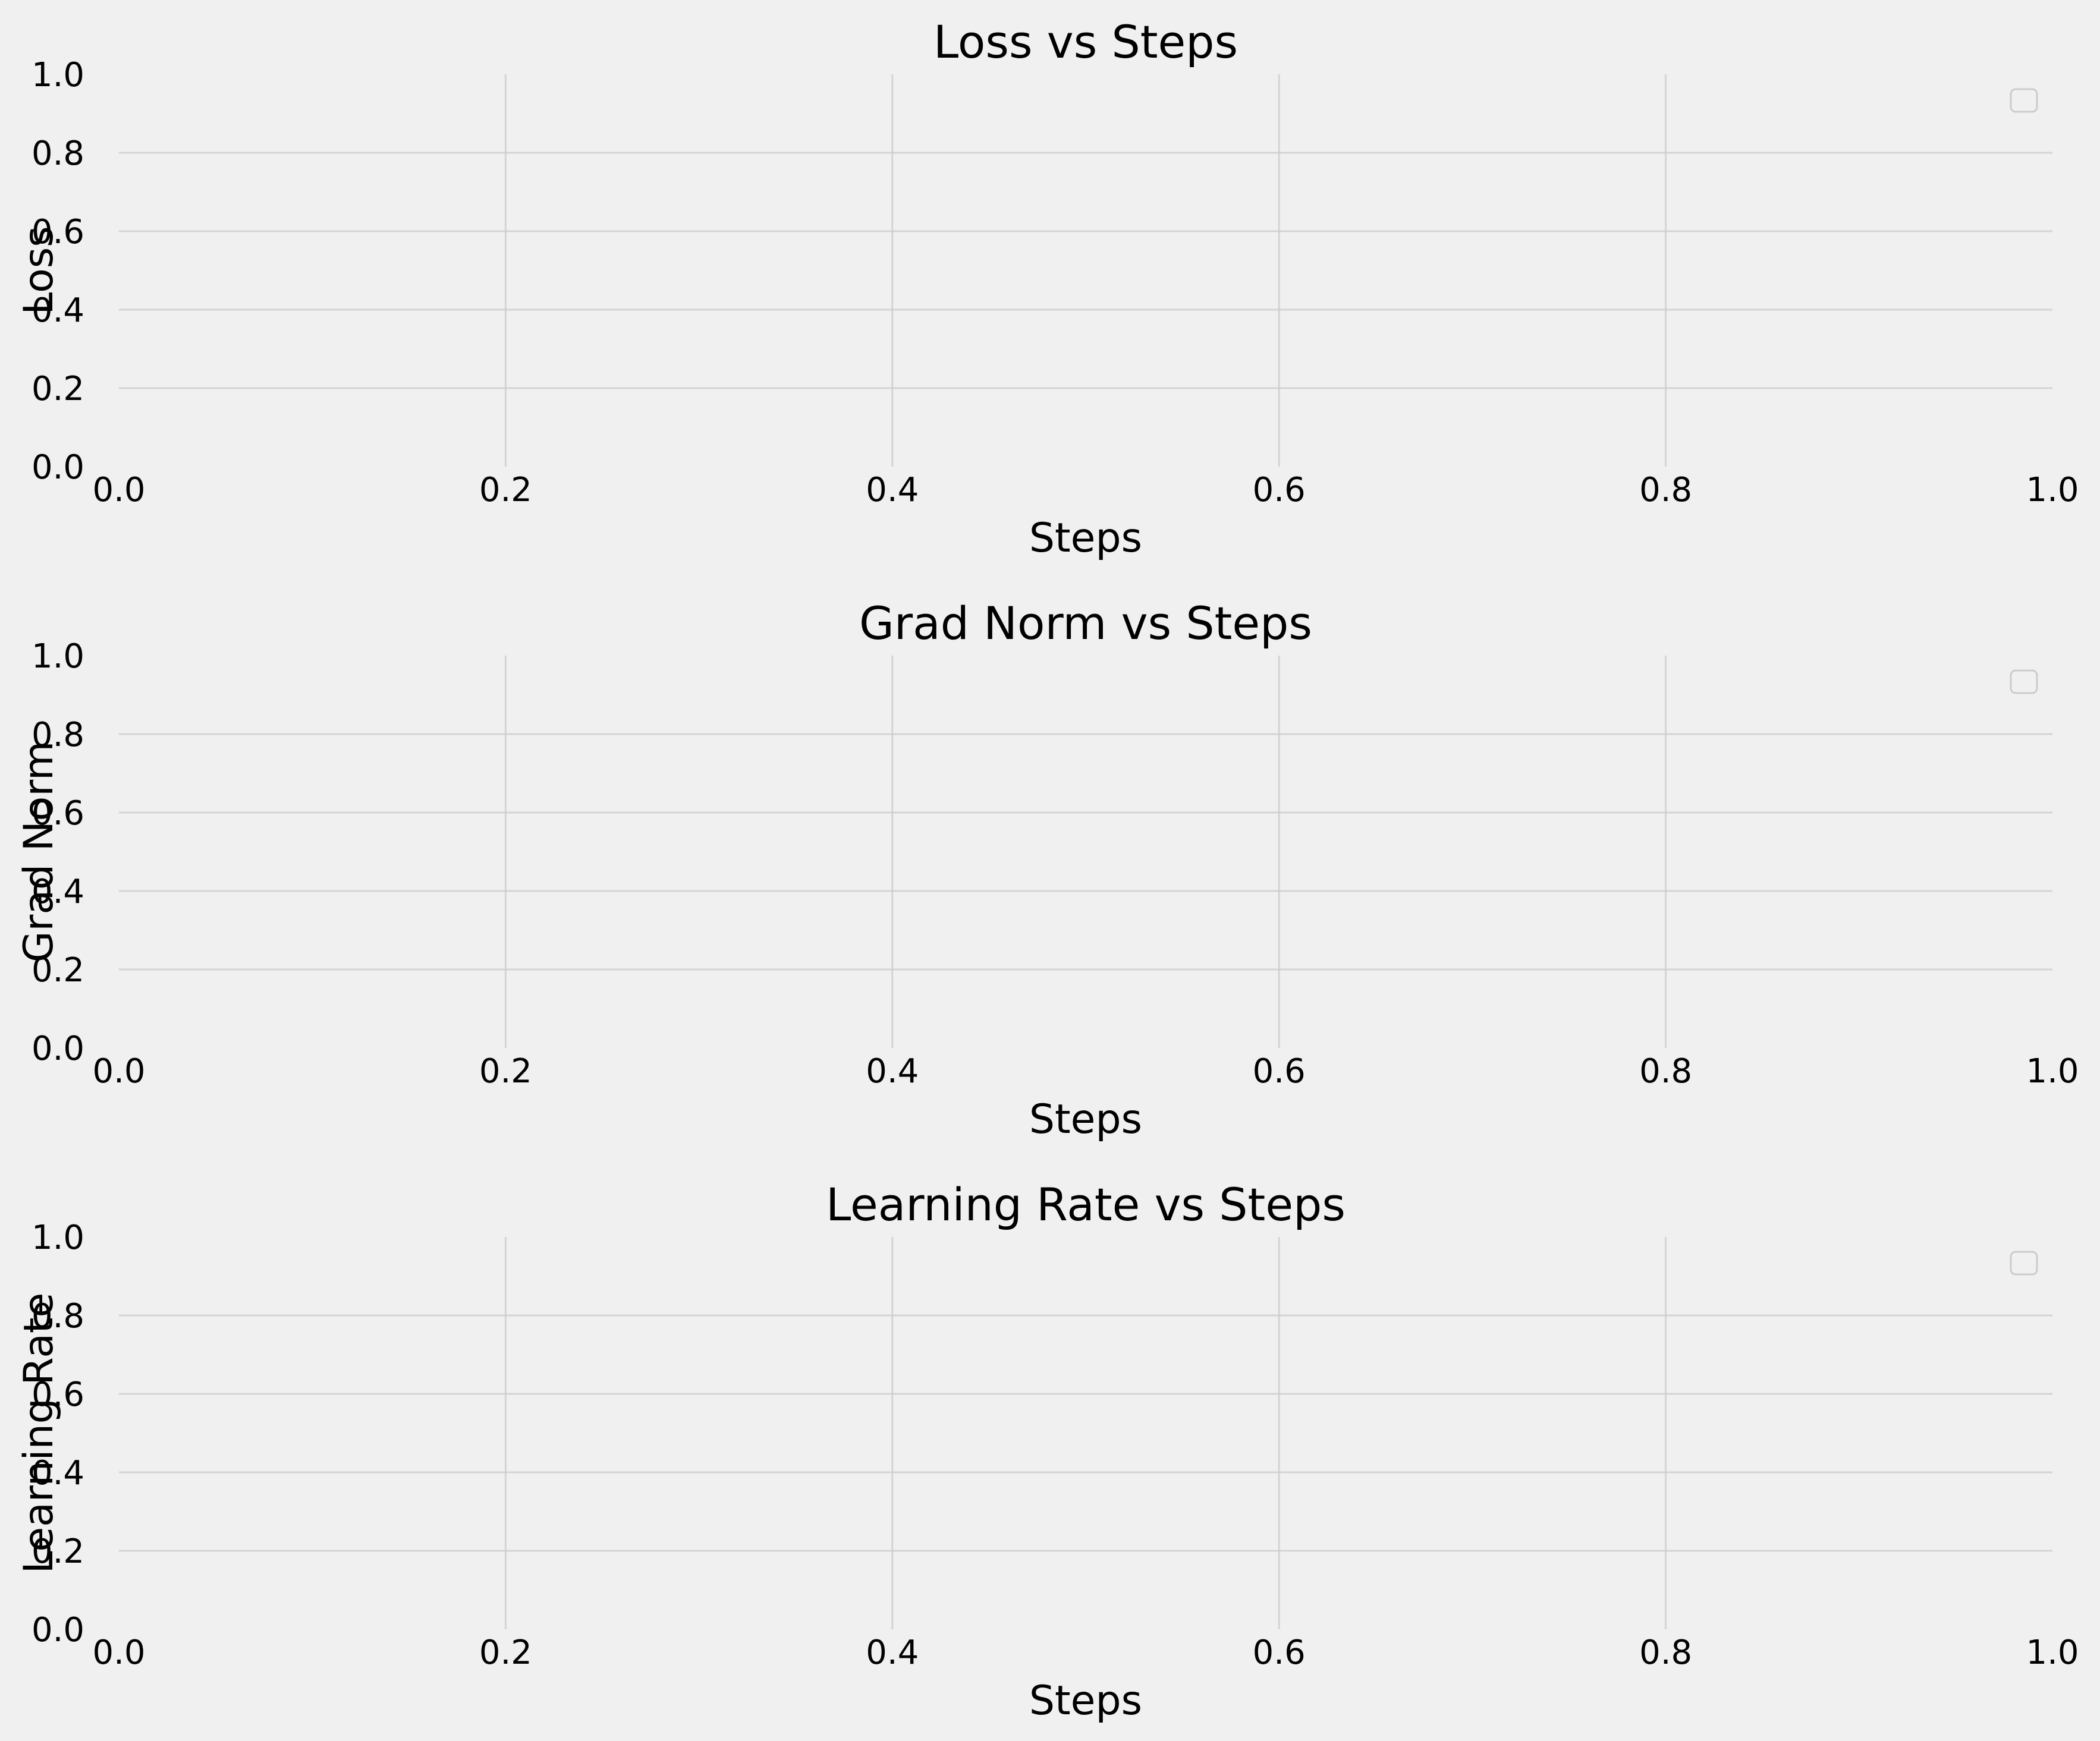 This screenshot has width=2100, height=1741. Describe the element at coordinates (39, 270) in the screenshot. I see `y-axis-label: Loss` at that location.